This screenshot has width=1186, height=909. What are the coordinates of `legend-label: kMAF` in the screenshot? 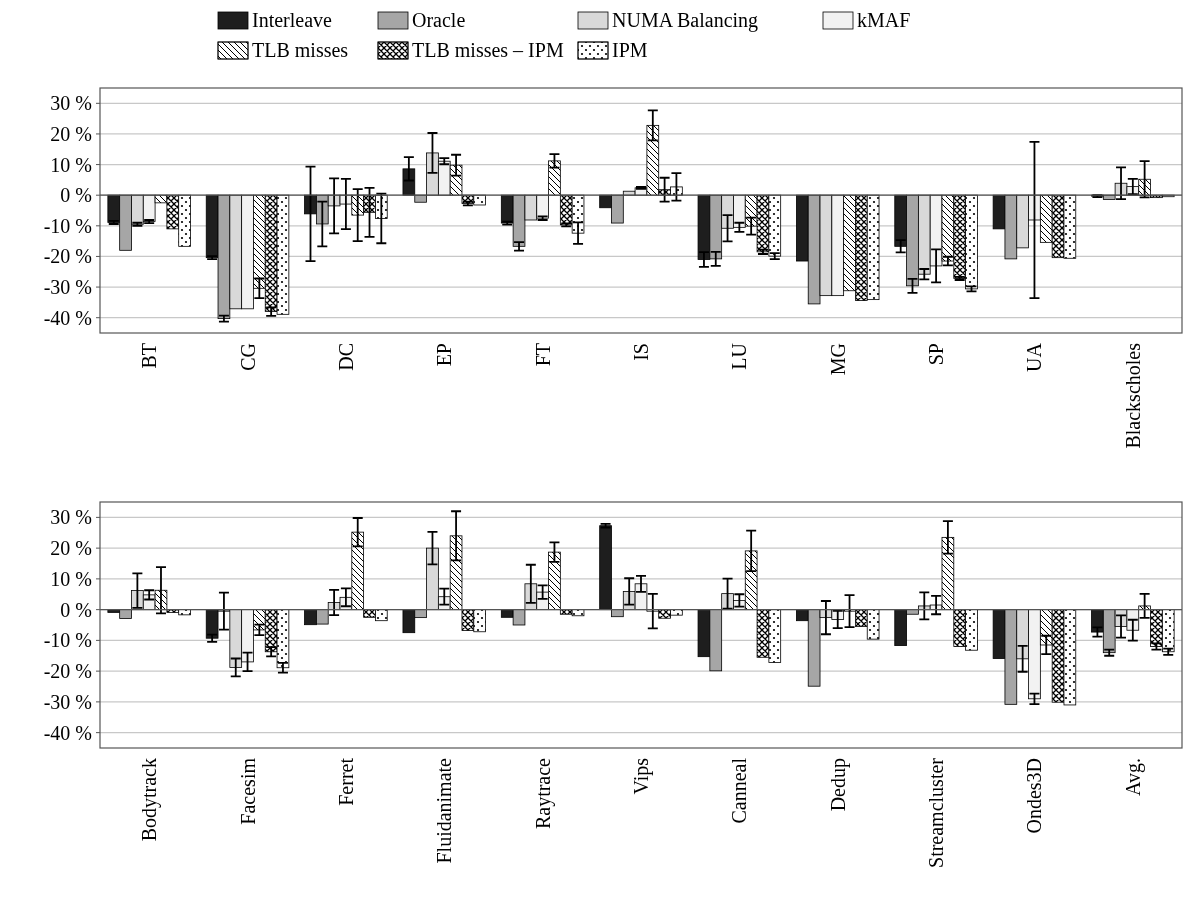 It's located at (884, 20).